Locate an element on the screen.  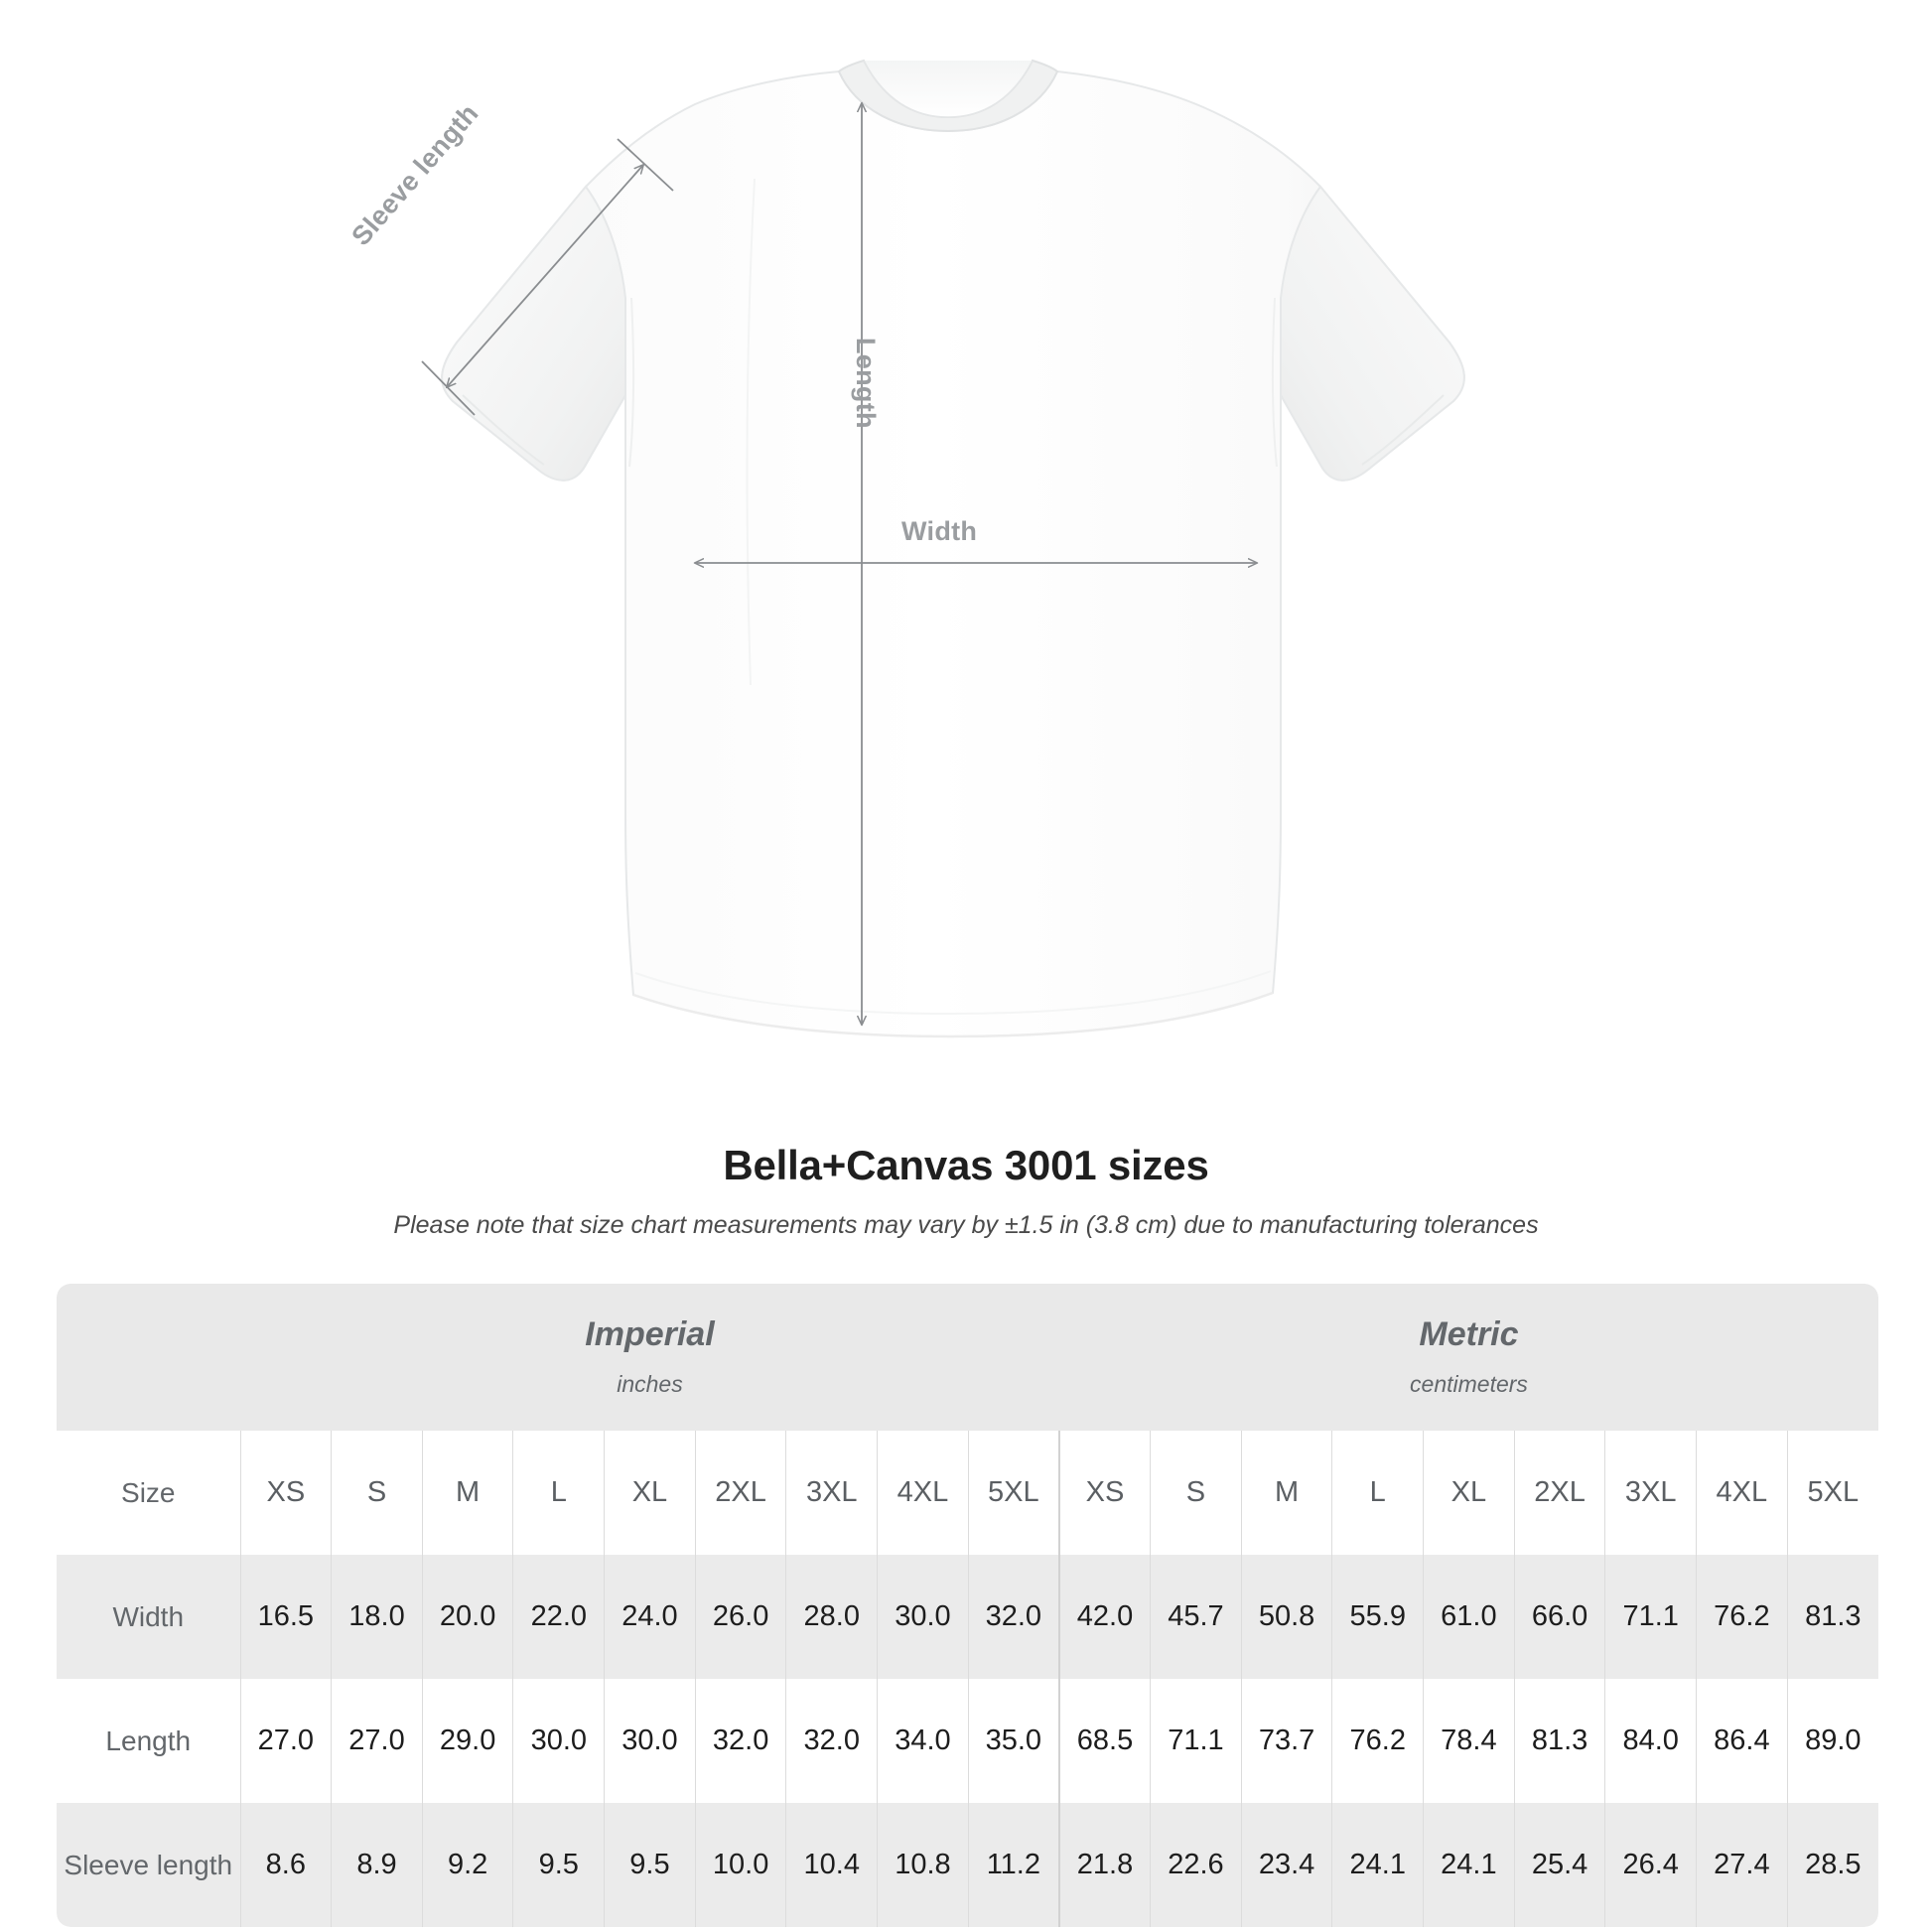
sleeve-length-dimension-arrow is located at coordinates (545, 276).